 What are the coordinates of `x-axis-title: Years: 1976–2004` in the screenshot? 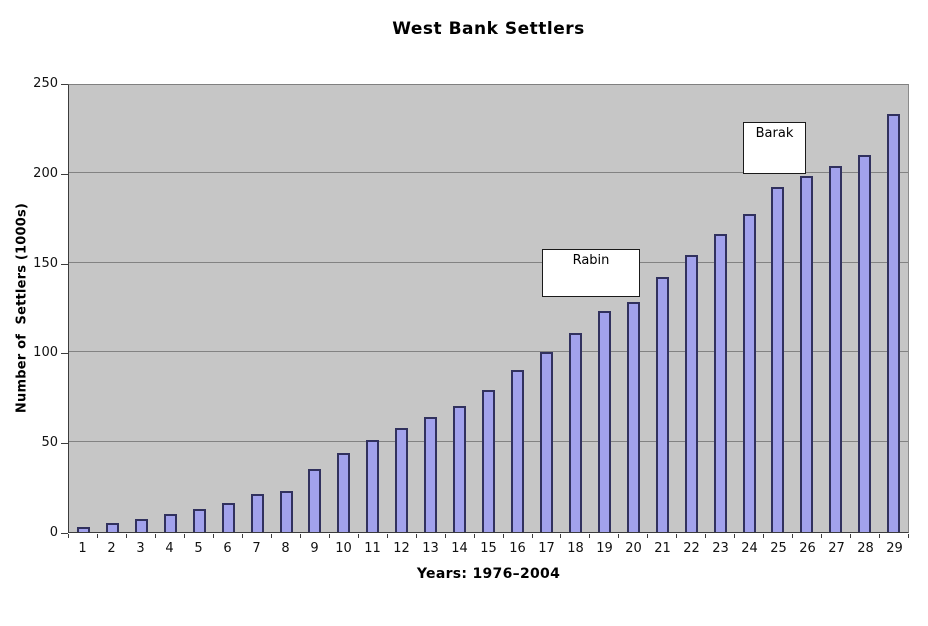 It's located at (488, 574).